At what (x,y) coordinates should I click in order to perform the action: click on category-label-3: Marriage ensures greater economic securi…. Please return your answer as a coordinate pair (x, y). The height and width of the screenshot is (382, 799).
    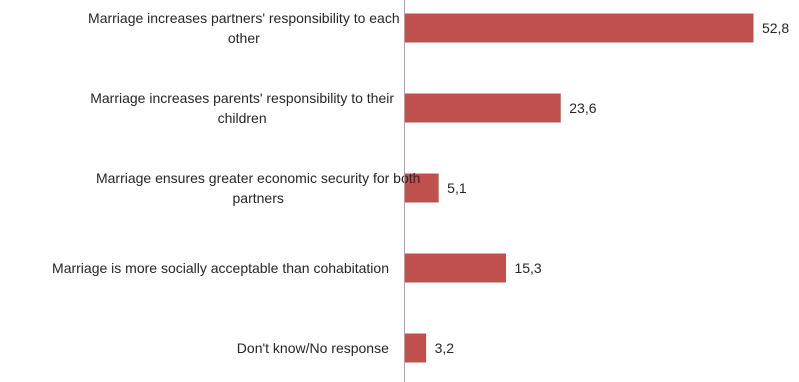
    Looking at the image, I should click on (258, 188).